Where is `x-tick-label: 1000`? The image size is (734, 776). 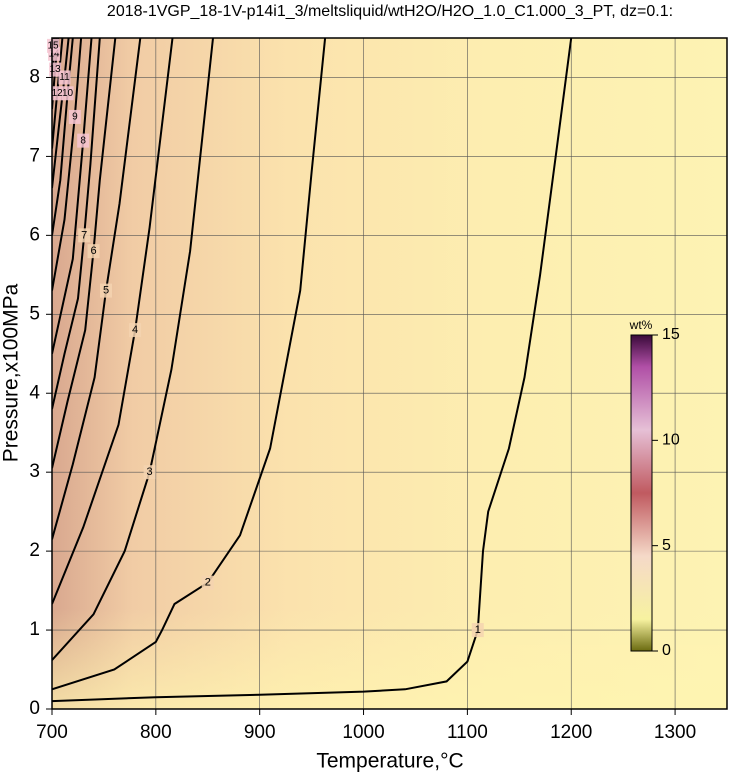 x-tick-label: 1000 is located at coordinates (363, 732).